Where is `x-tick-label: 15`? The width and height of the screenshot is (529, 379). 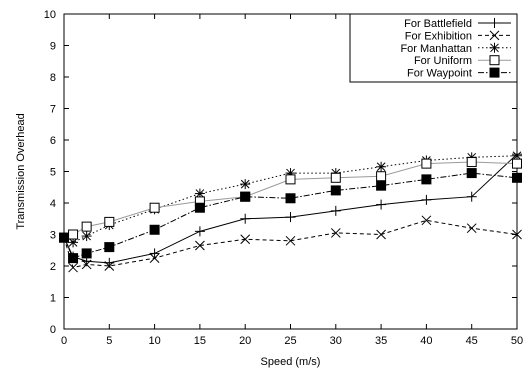 x-tick-label: 15 is located at coordinates (200, 341).